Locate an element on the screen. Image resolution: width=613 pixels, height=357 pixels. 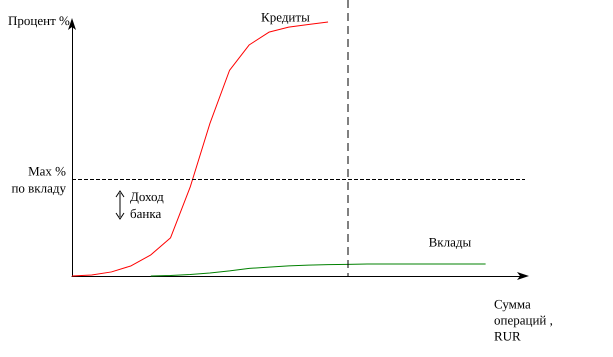
ref-line-label: Max % по вкладу is located at coordinates (38, 179).